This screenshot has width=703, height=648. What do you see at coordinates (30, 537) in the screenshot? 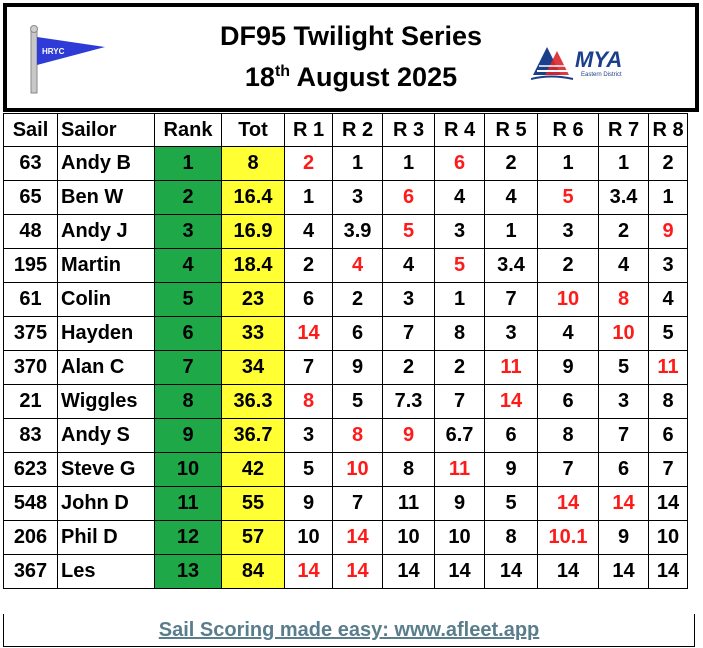
I see `sail-number-cell: 206` at bounding box center [30, 537].